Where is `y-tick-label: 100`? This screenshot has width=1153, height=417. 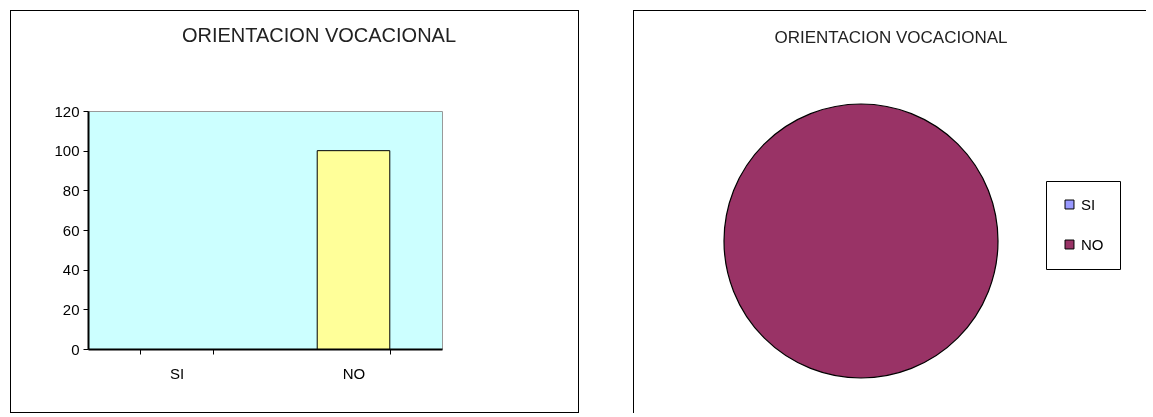 y-tick-label: 100 is located at coordinates (67, 151).